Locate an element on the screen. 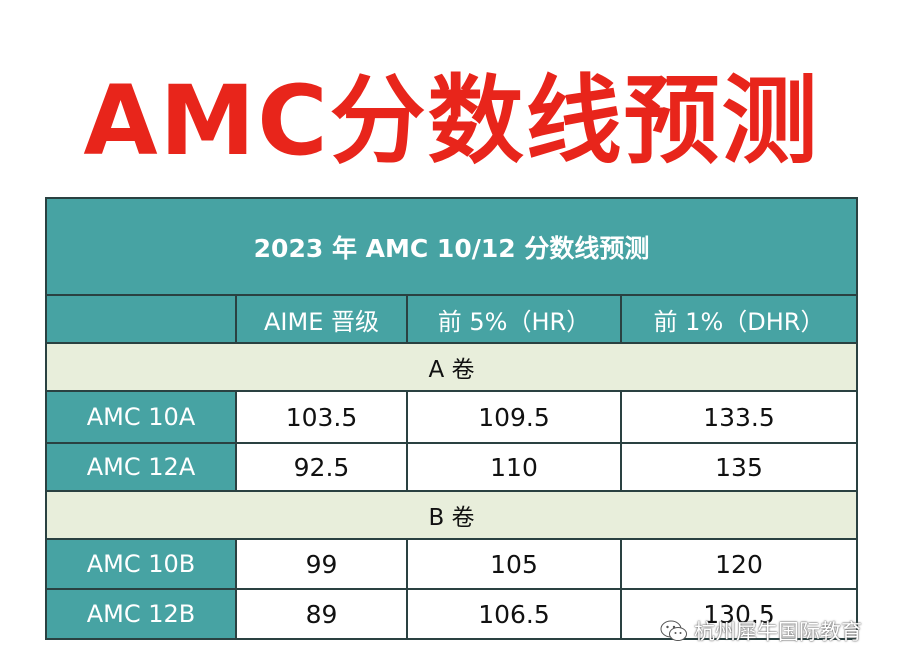 The image size is (903, 671). value-cell: 110 is located at coordinates (514, 467).